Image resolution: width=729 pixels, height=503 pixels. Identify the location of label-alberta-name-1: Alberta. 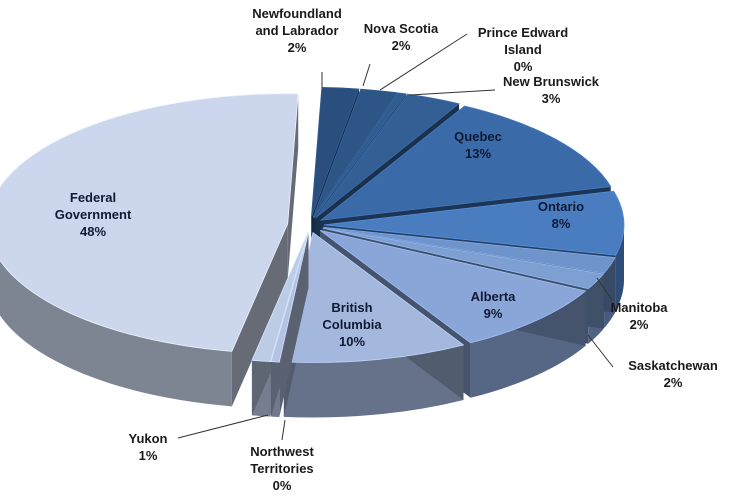
(494, 296).